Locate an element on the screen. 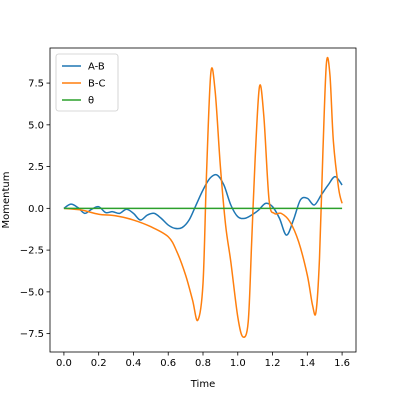 The height and width of the screenshot is (400, 400). y-tick-label: −5.0 is located at coordinates (32, 292).